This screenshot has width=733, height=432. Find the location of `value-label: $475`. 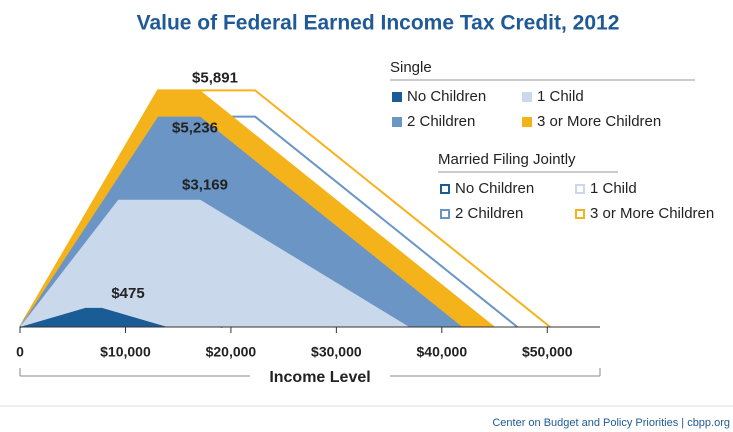

value-label: $475 is located at coordinates (127, 293).